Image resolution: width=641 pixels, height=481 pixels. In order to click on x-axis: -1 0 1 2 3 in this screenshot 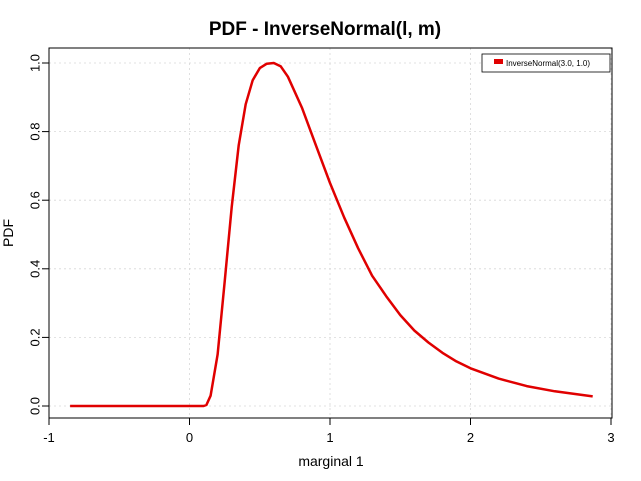, I will do `click(329, 431)`.